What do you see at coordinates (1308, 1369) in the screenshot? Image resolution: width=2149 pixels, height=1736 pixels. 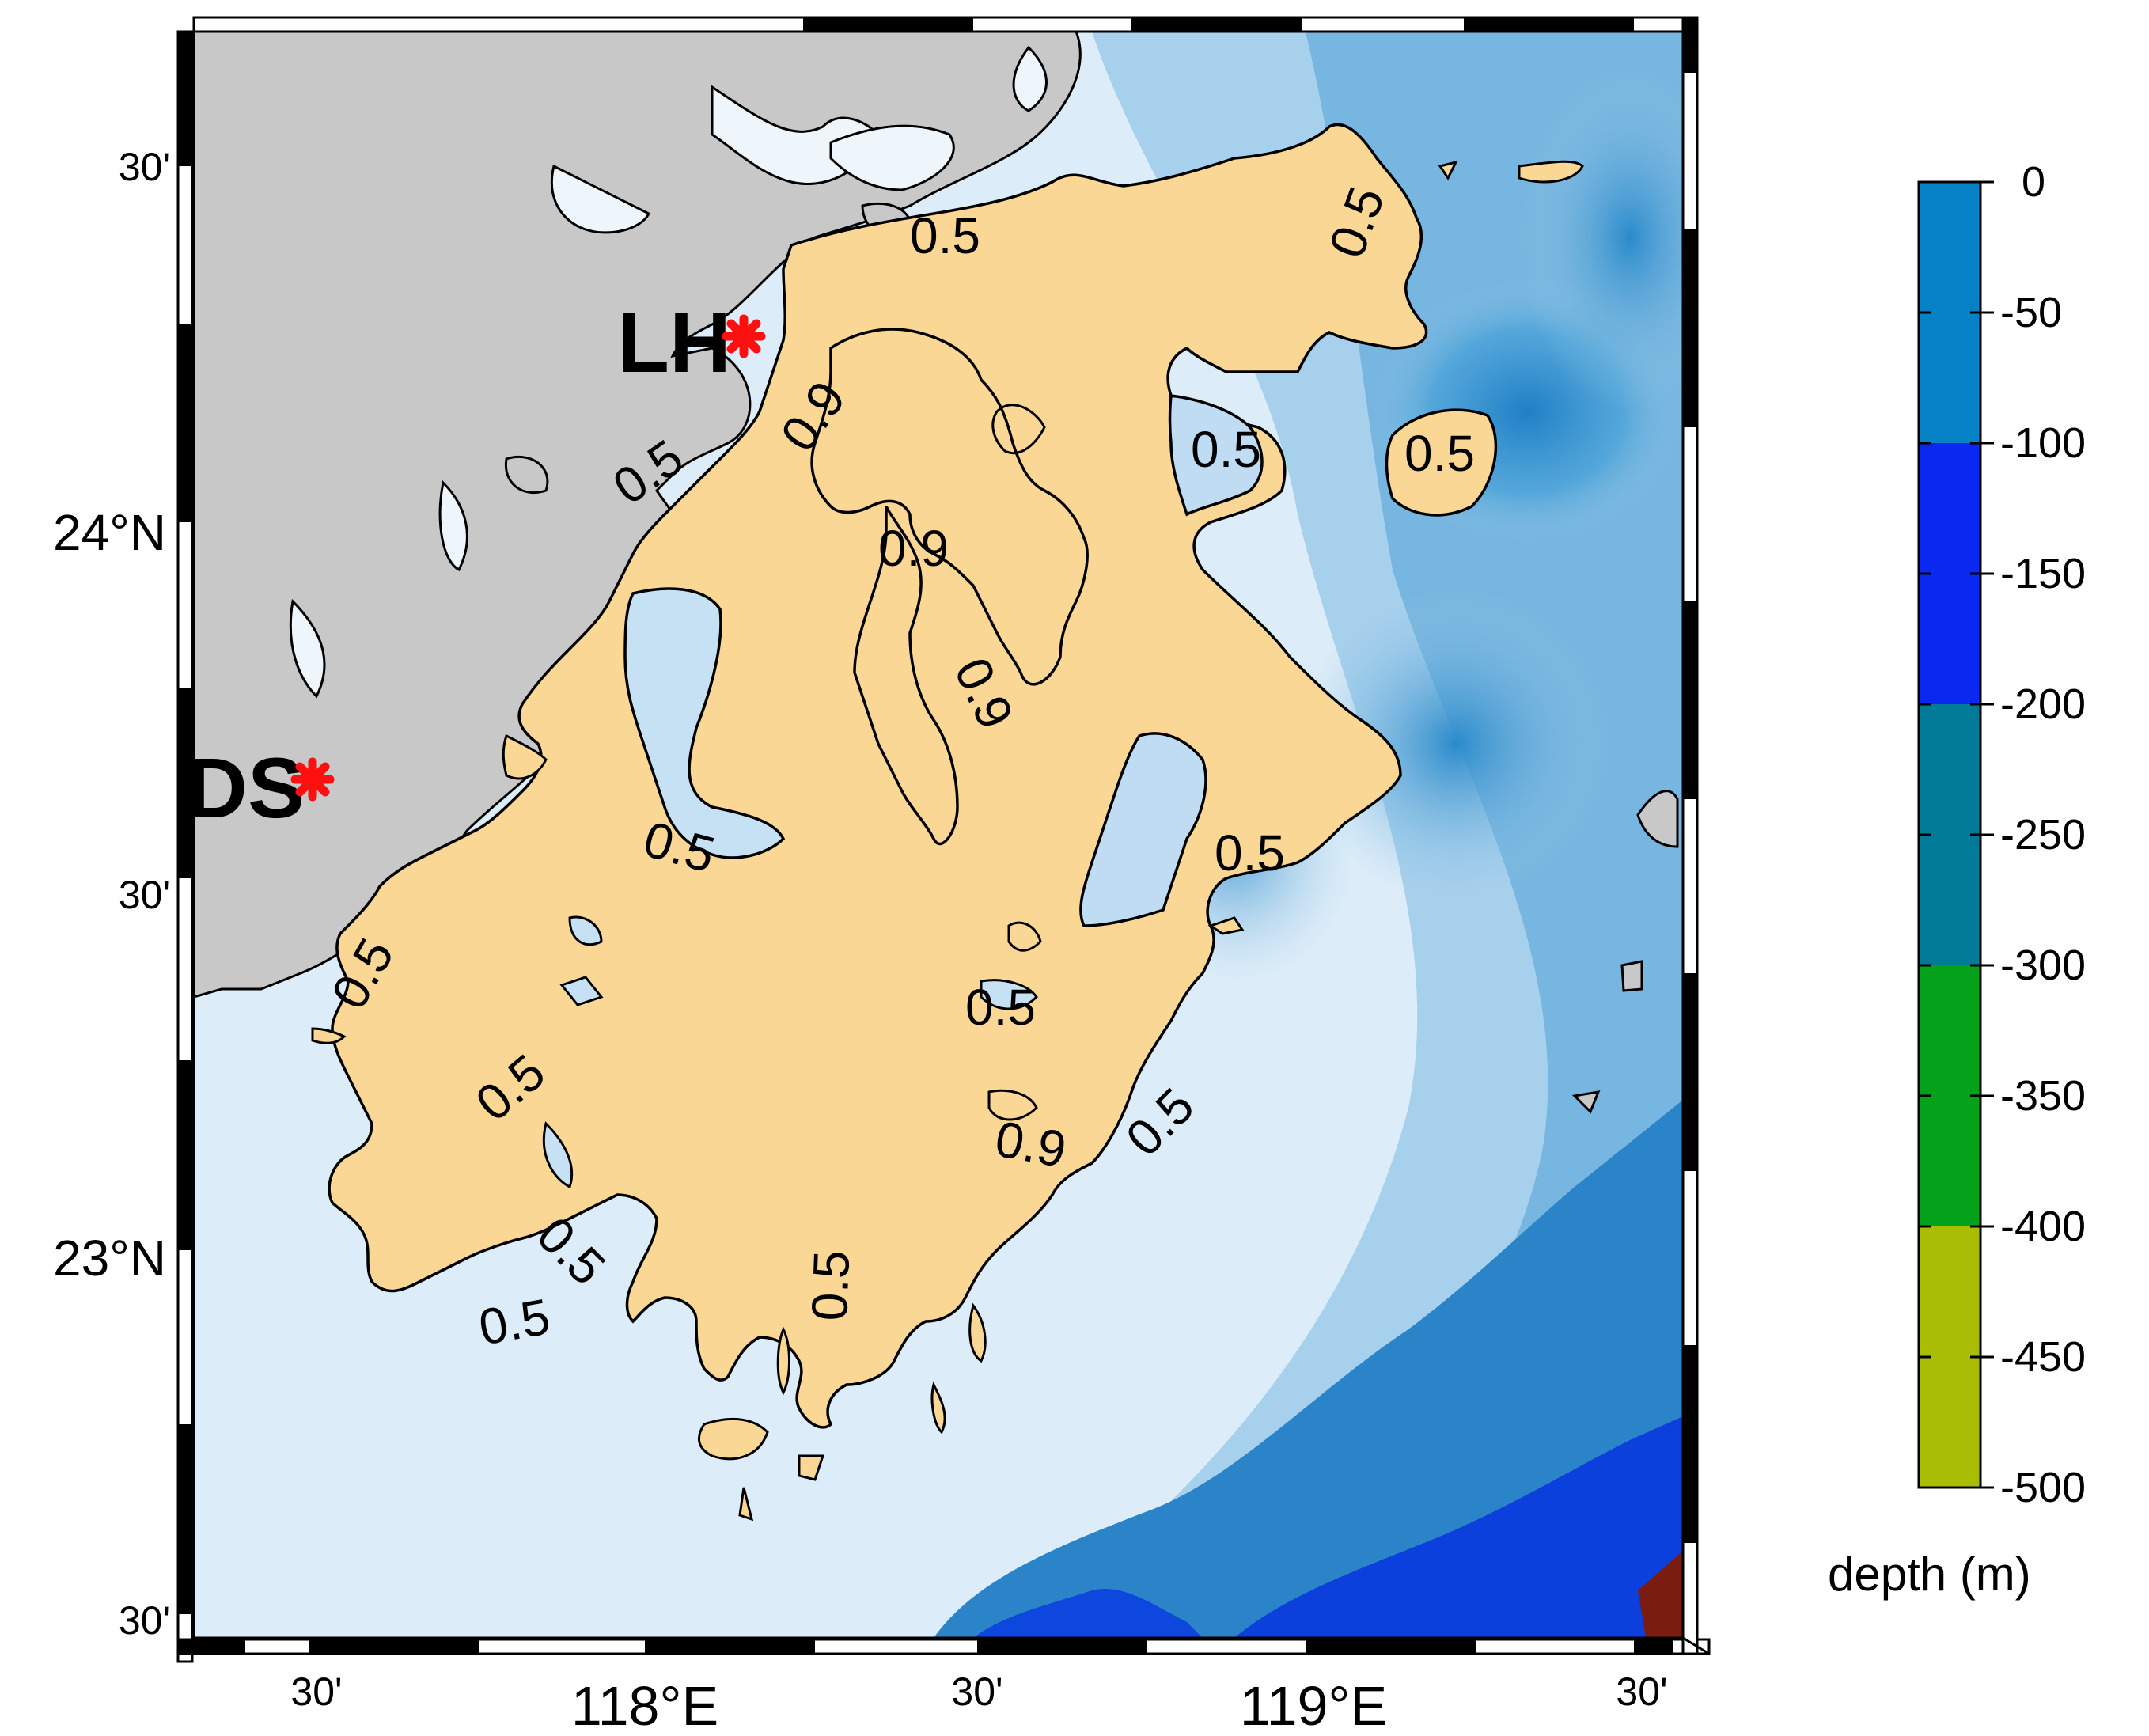 I see `sea-abyss` at bounding box center [1308, 1369].